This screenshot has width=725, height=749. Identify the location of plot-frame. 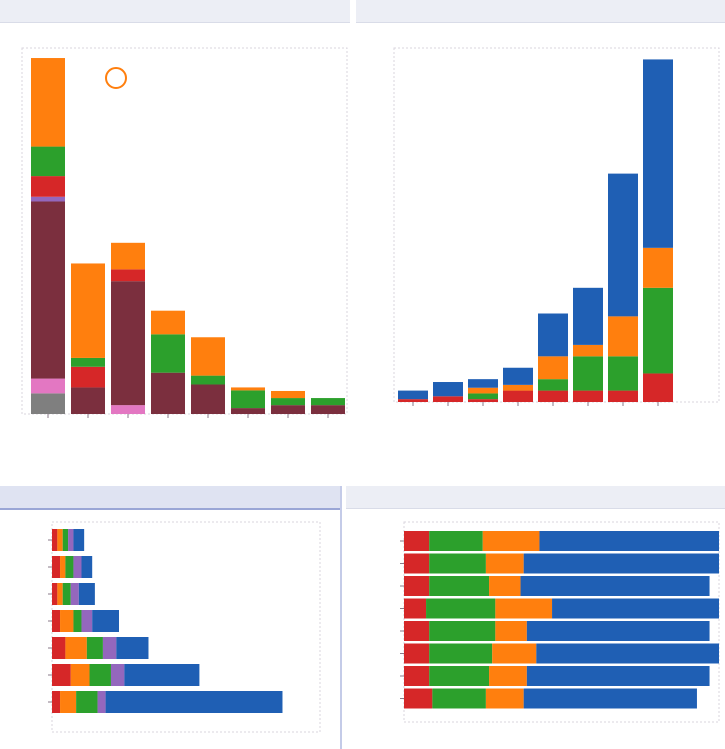
(186, 627).